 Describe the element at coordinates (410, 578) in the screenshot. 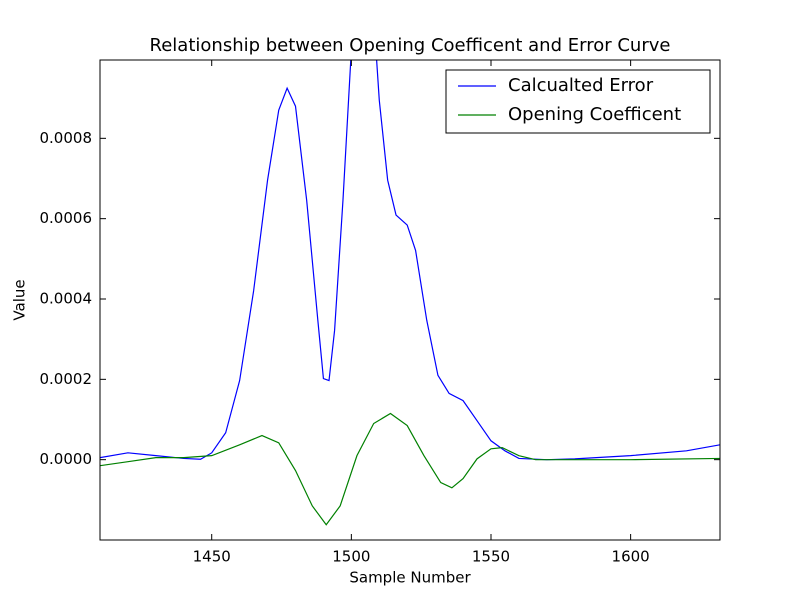

I see `x-axis-label: Sample Number` at that location.